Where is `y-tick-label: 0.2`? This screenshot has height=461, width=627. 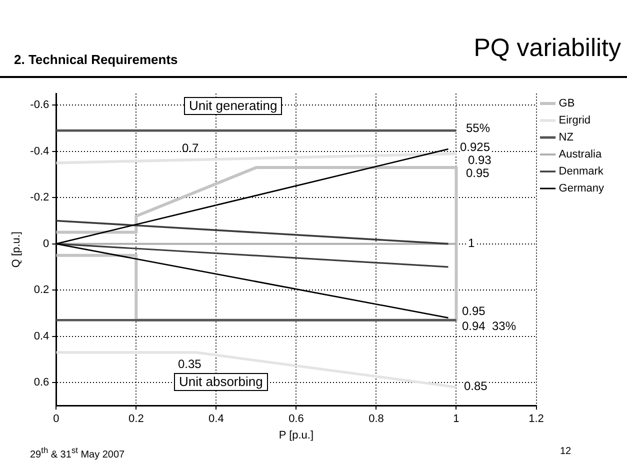 y-tick-label: 0.2 is located at coordinates (42, 290).